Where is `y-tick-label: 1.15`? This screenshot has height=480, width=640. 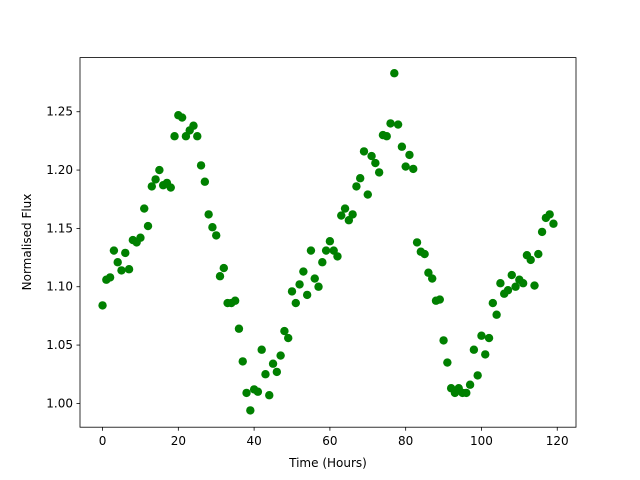
y-tick-label: 1.15 is located at coordinates (59, 228).